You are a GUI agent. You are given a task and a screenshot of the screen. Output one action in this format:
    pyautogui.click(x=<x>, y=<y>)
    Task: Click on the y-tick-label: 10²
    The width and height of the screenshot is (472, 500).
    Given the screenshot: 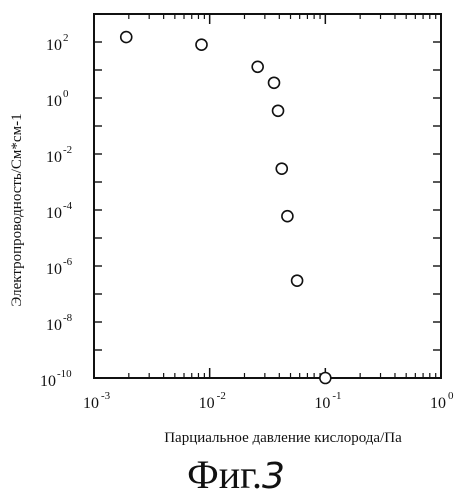 What is the action you would take?
    pyautogui.click(x=57, y=43)
    